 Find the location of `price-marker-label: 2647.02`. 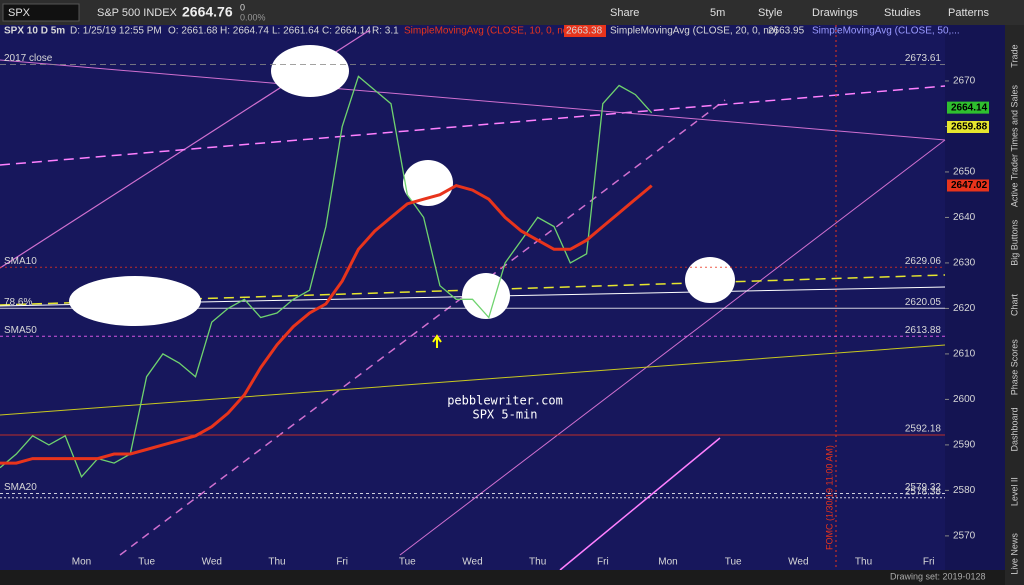

price-marker-label: 2647.02 is located at coordinates (969, 185).